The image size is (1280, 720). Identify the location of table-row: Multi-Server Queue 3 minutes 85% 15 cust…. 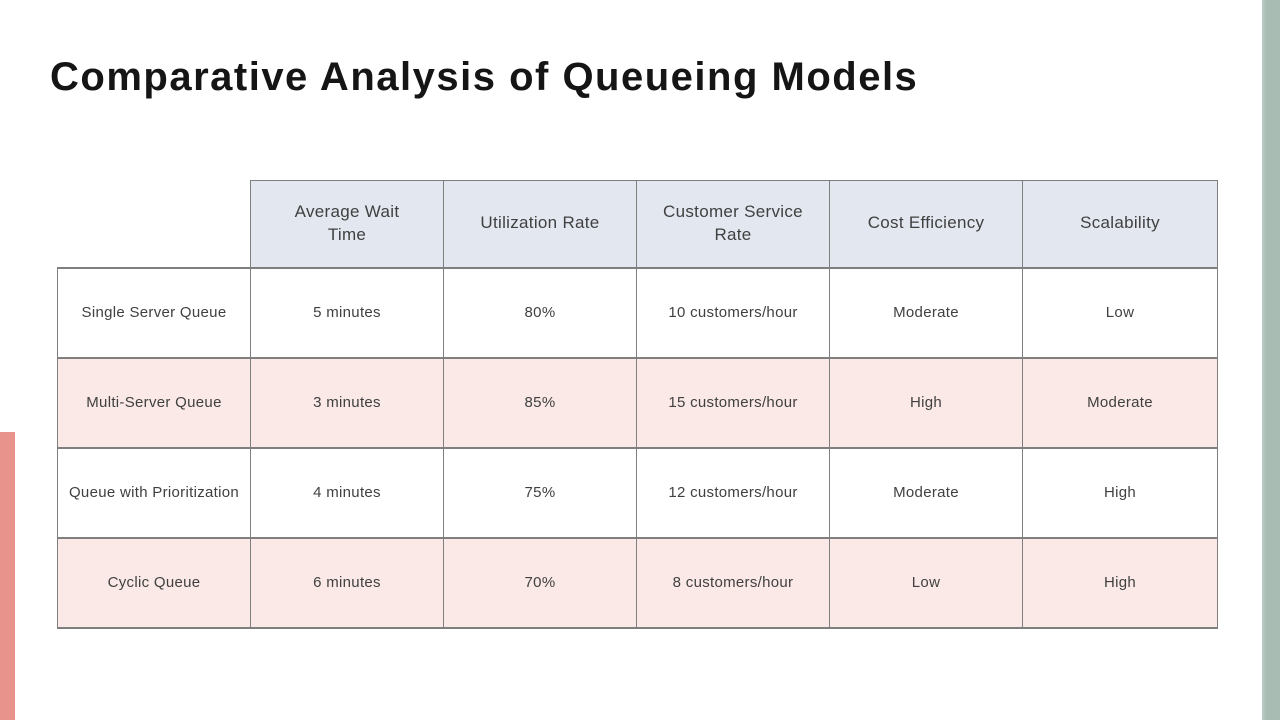
(637, 402).